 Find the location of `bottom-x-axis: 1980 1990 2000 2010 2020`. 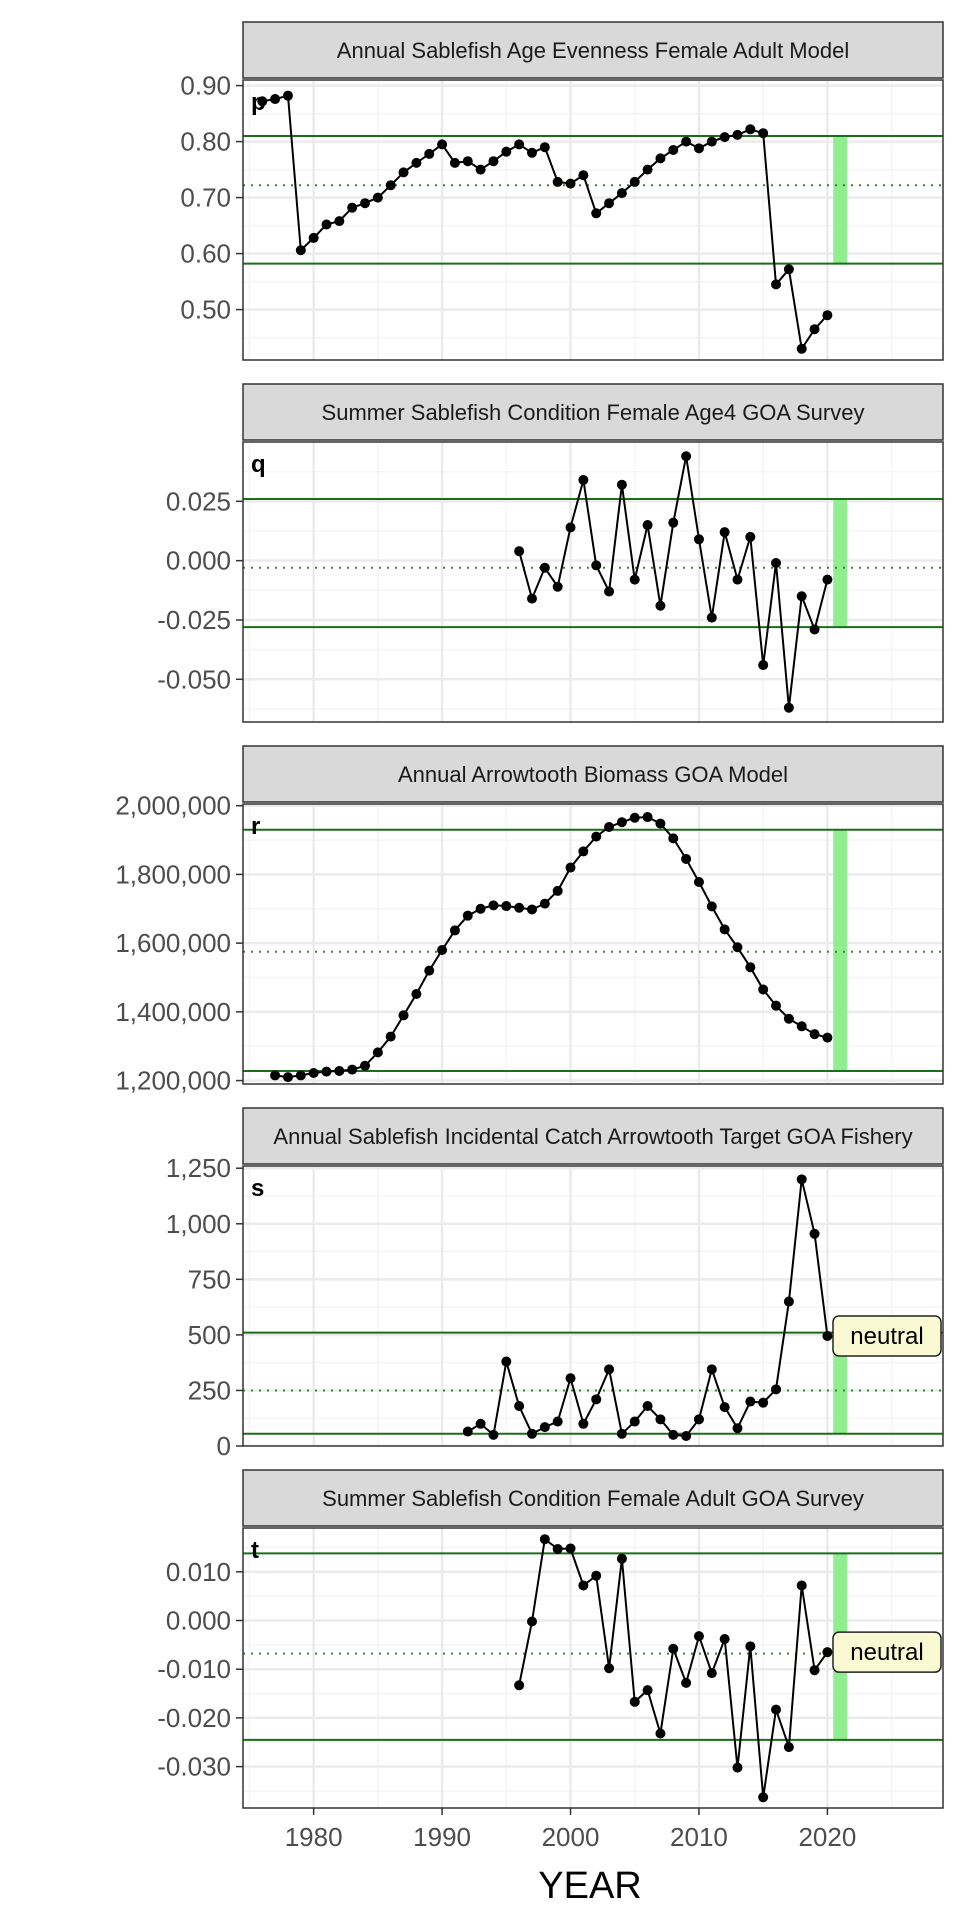

bottom-x-axis: 1980 1990 2000 2010 2020 is located at coordinates (570, 1830).